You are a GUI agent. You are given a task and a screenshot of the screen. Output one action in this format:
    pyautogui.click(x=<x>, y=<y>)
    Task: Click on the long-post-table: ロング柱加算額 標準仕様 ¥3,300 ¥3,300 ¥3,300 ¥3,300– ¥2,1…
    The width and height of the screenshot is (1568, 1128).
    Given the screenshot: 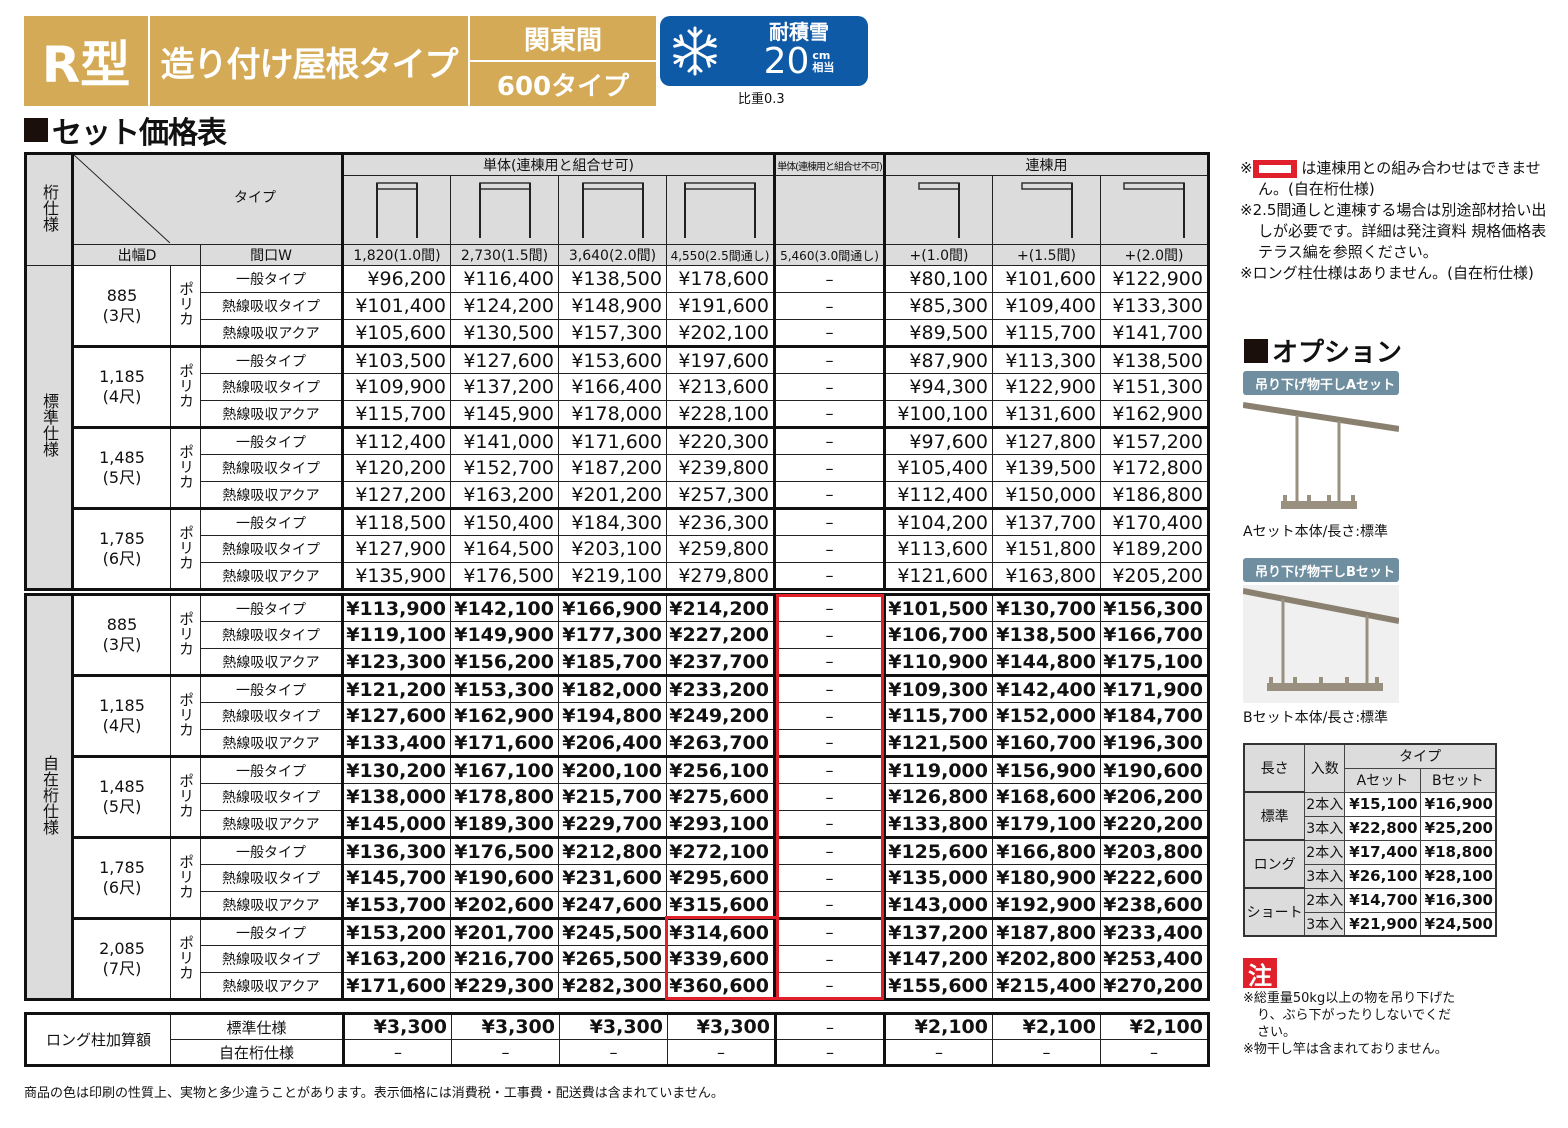 What is the action you would take?
    pyautogui.click(x=617, y=1039)
    